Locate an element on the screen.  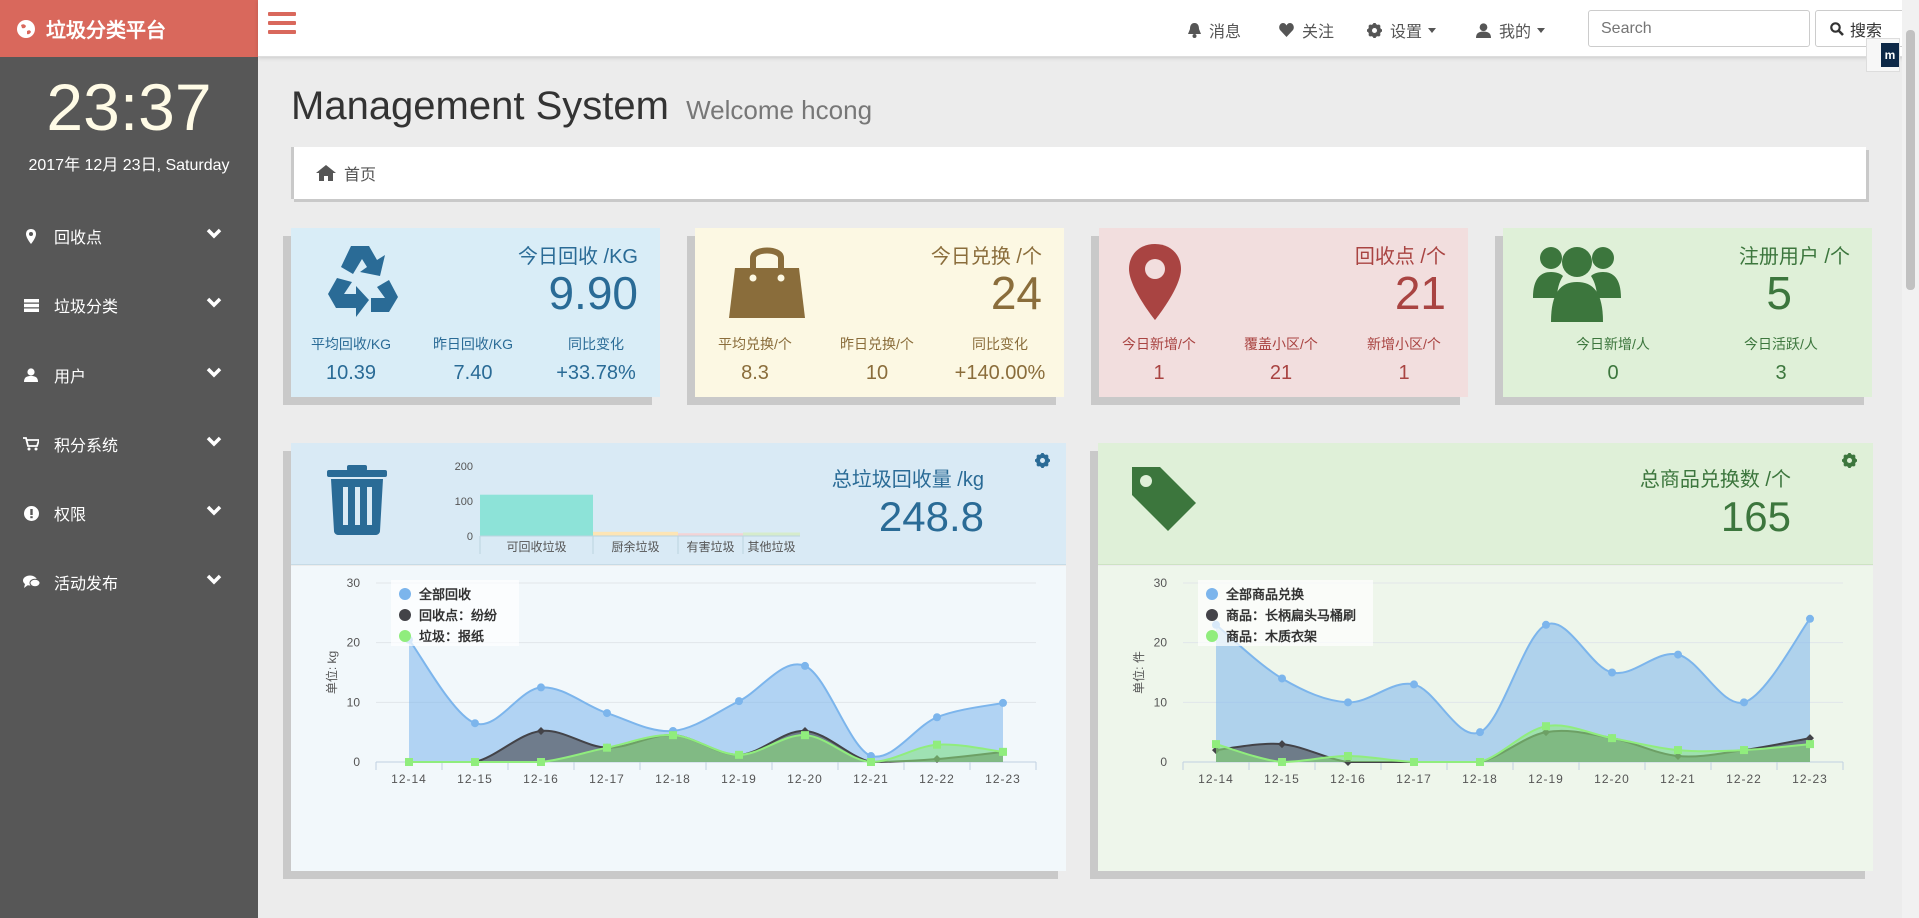
x-tick-label: 12-15 is located at coordinates (475, 779).